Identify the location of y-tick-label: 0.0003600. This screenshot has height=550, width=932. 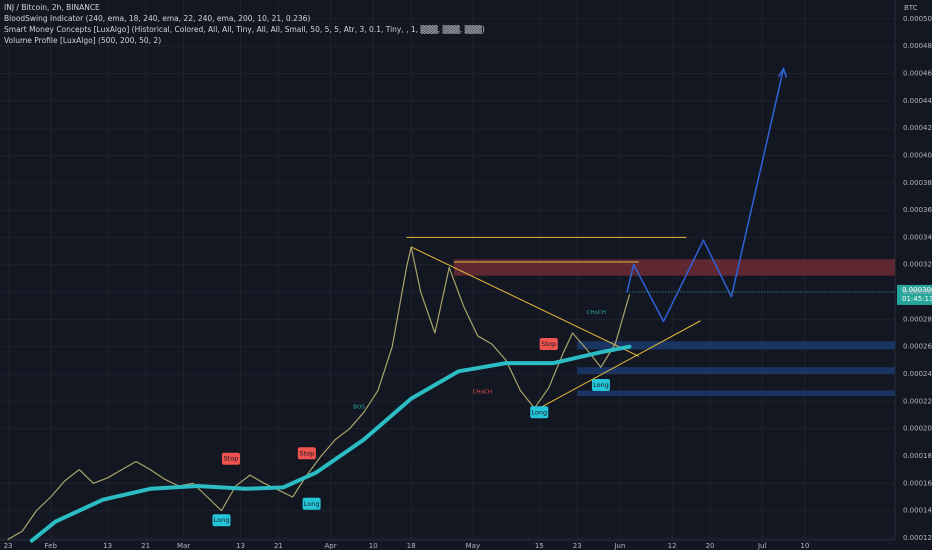
(917, 210).